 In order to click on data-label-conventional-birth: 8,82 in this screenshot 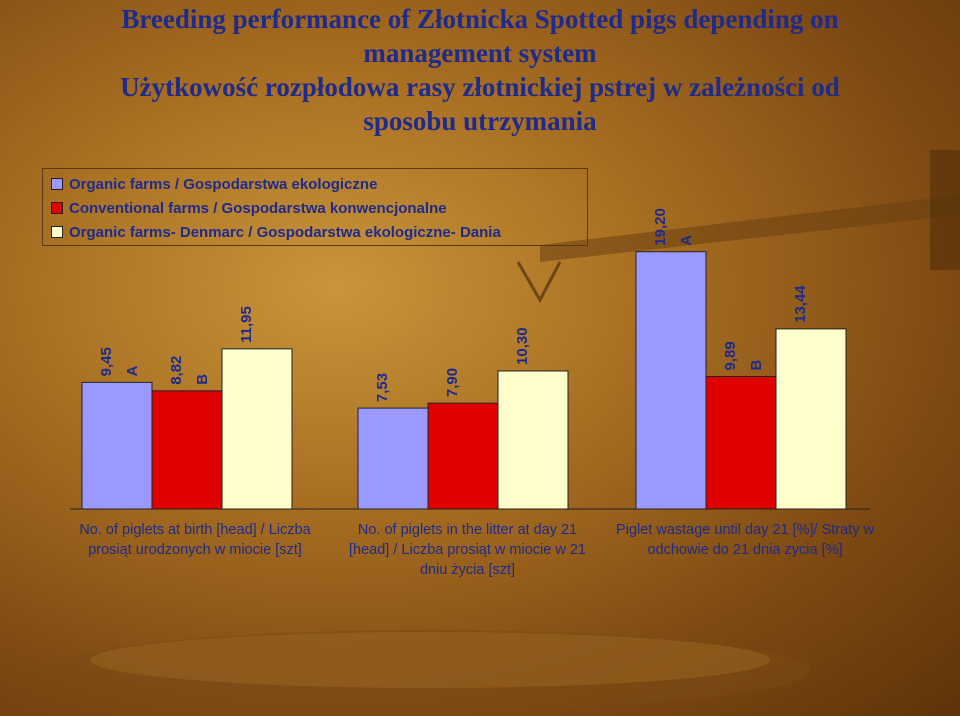, I will do `click(176, 370)`.